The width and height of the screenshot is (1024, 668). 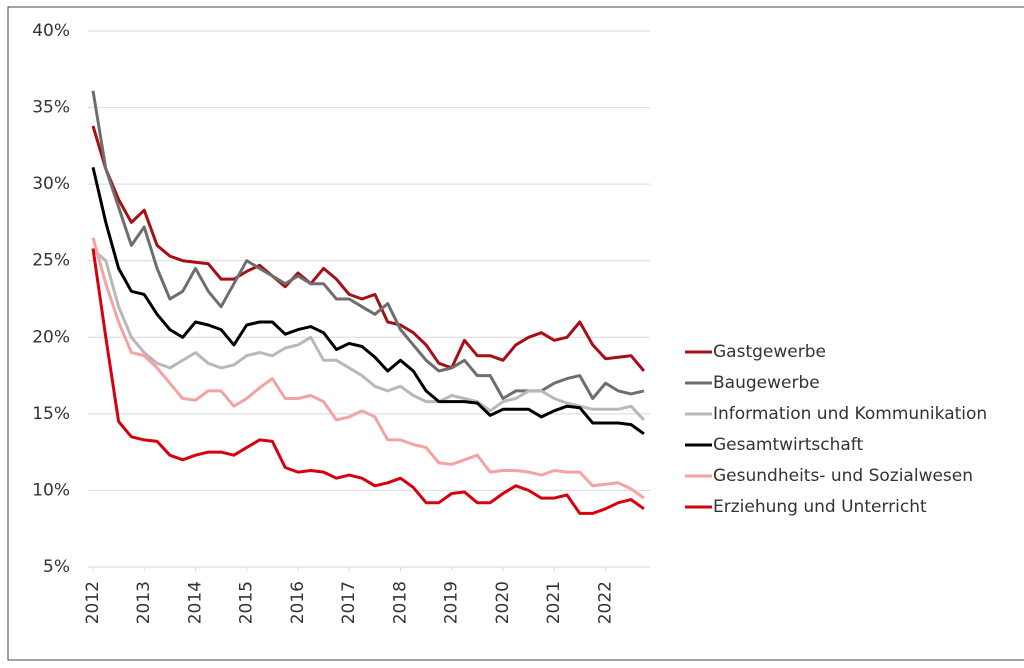 I want to click on y-tick-label: 25%, so click(x=51, y=261).